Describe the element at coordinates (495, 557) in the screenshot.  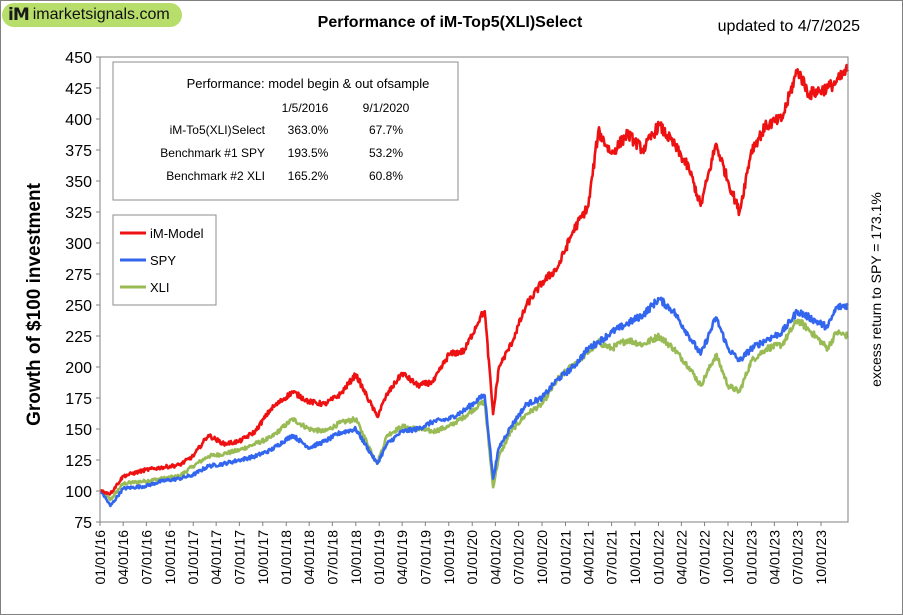
I see `x-tick-label: 04/01/20` at that location.